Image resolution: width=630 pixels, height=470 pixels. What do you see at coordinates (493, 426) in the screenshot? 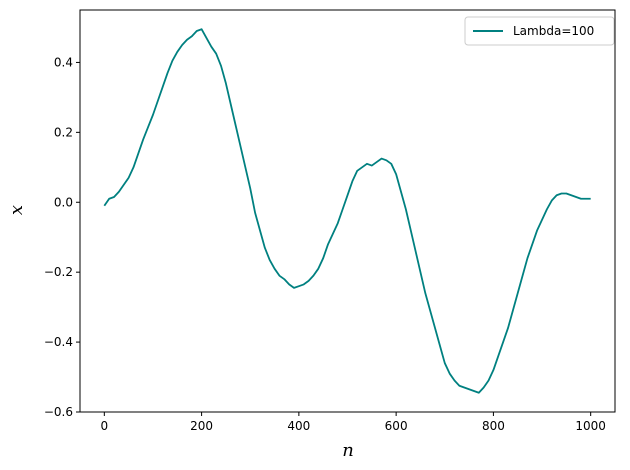
I see `x-tick-label: 800` at bounding box center [493, 426].